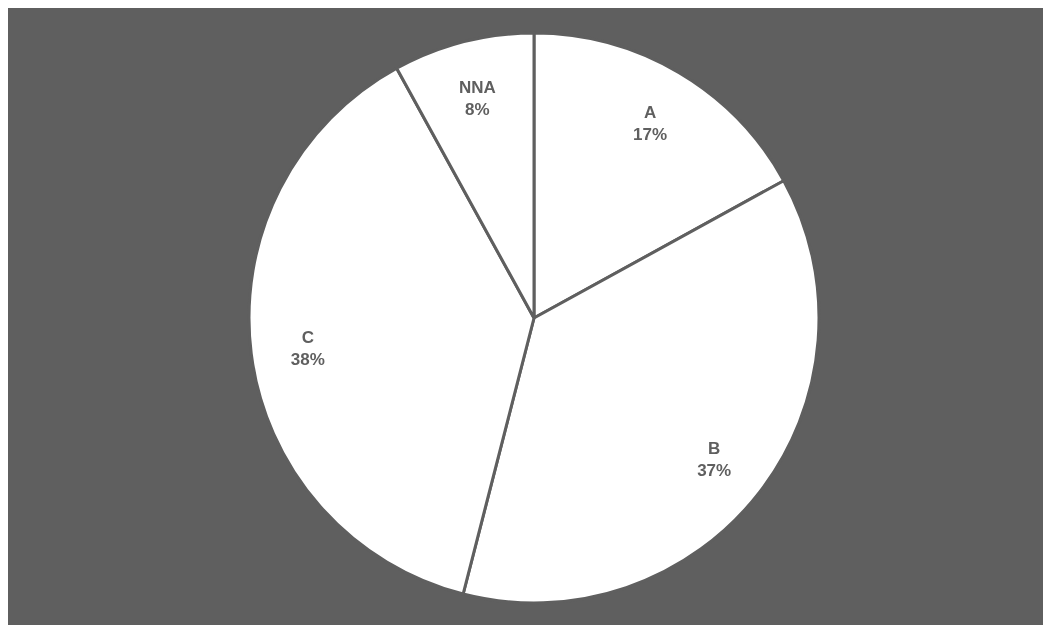 The width and height of the screenshot is (1051, 633). I want to click on data-label: 8%, so click(477, 110).